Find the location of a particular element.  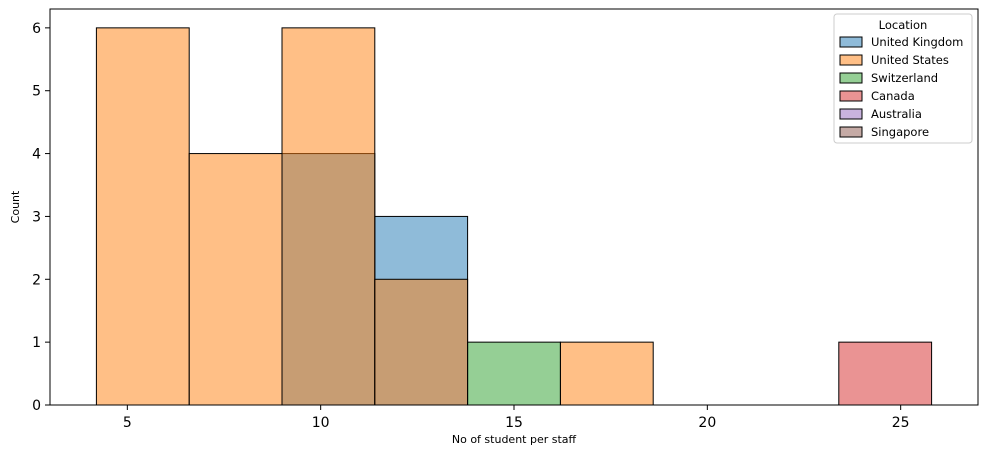

legend-entry: Switzerland is located at coordinates (904, 78).